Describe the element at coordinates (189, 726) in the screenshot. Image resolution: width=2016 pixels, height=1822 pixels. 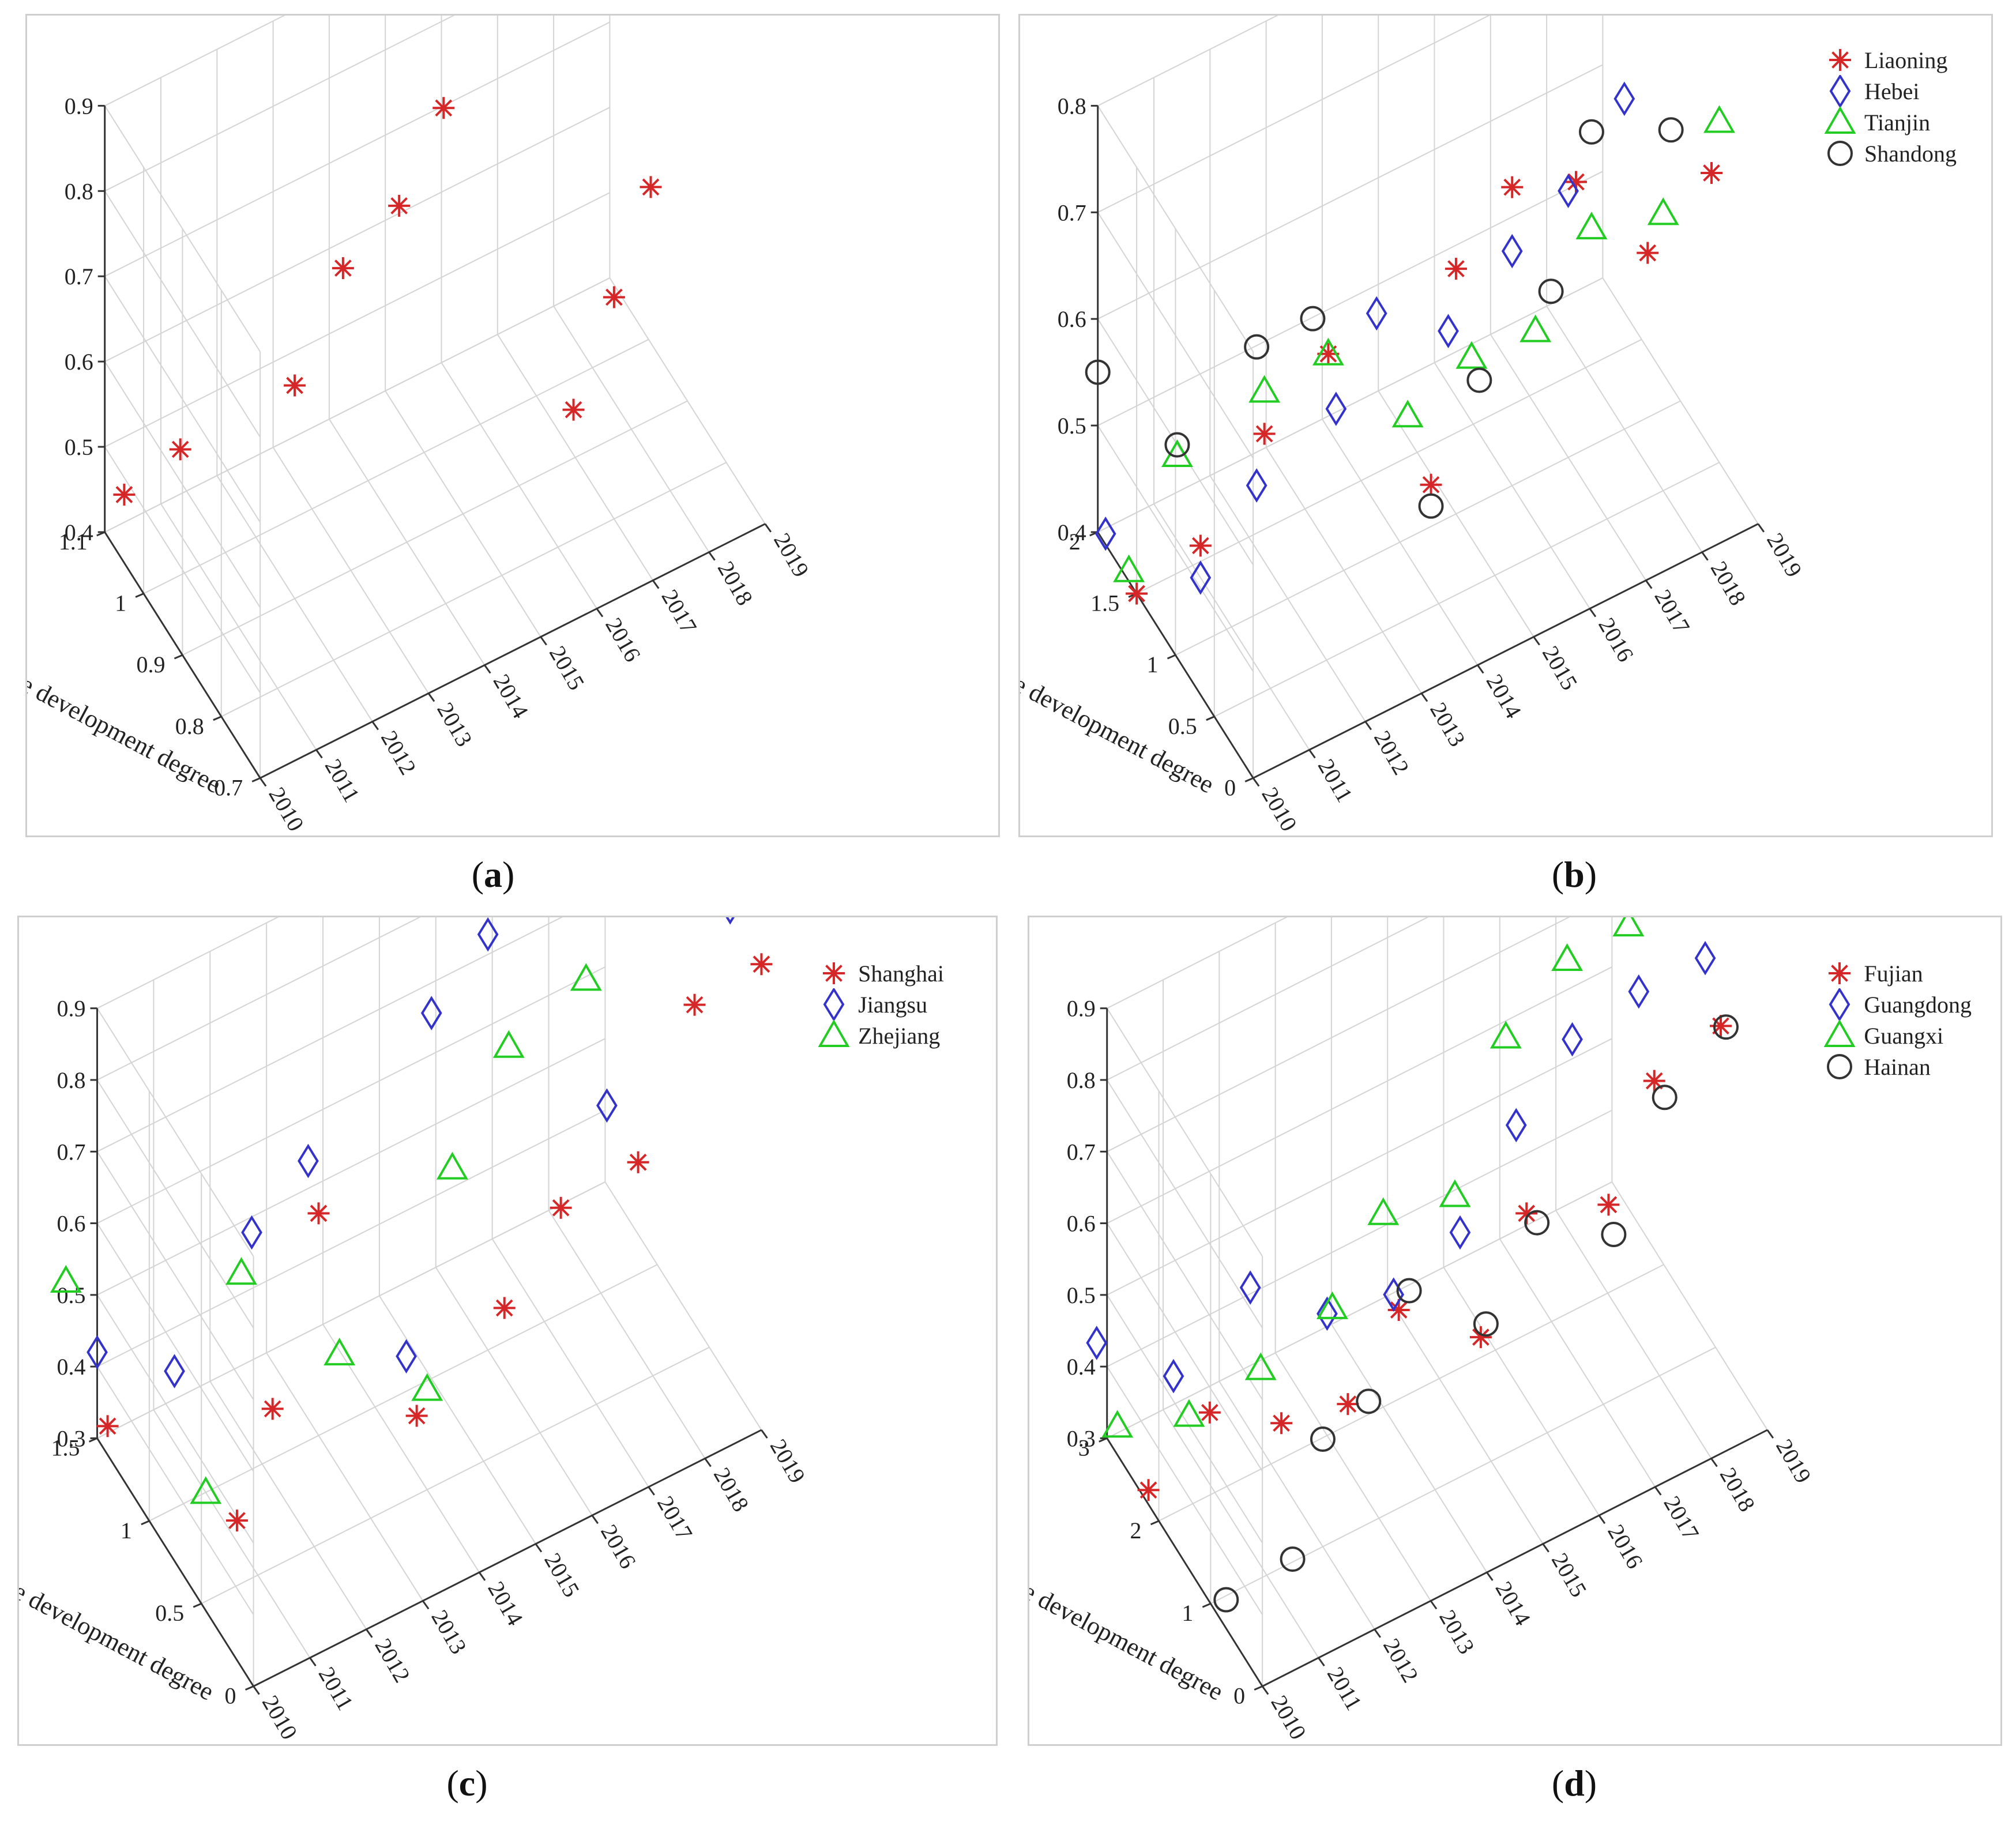
I see `y-tick-label: 0.8` at that location.